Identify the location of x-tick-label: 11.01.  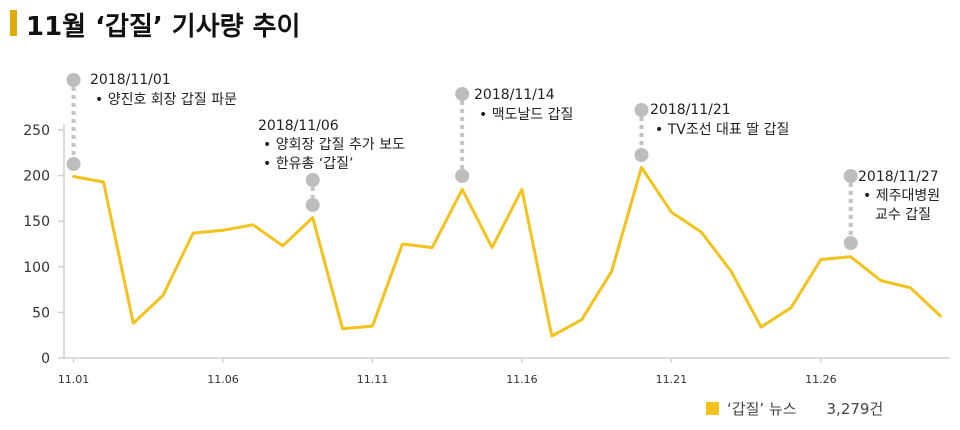
(74, 379).